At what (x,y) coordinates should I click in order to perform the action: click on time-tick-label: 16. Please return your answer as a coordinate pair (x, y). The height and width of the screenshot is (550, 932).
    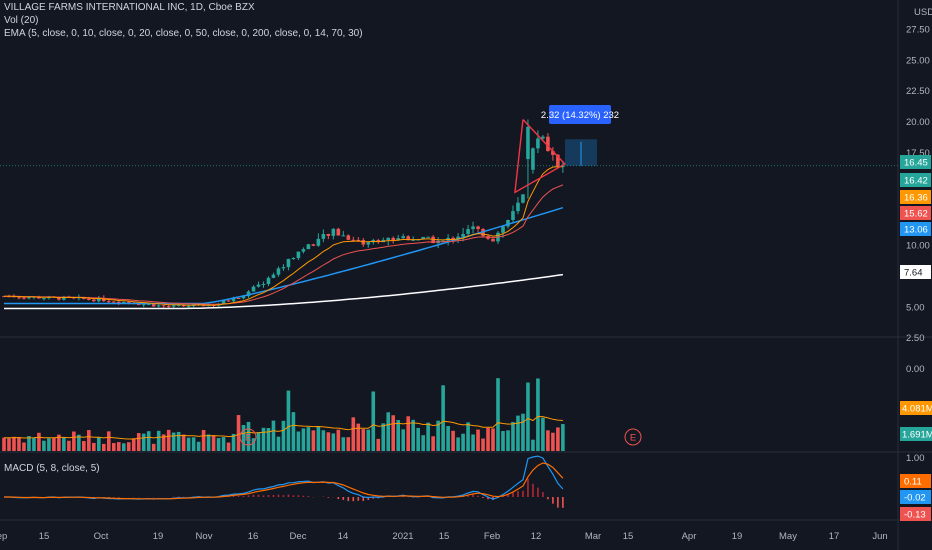
    Looking at the image, I should click on (253, 536).